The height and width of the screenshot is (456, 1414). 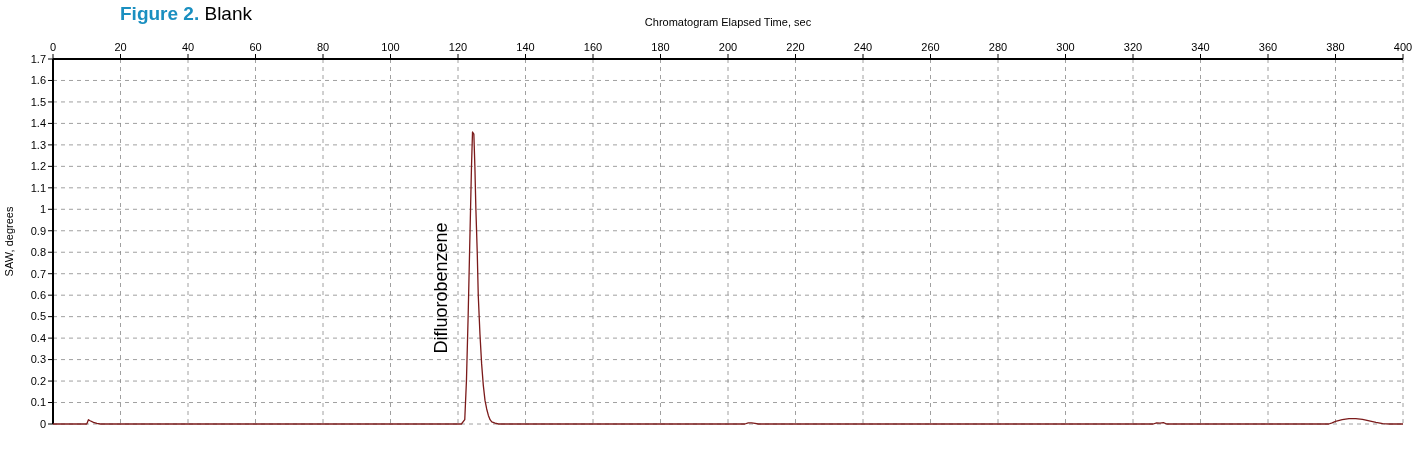 What do you see at coordinates (38, 230) in the screenshot?
I see `y-tick-label: 0.9` at bounding box center [38, 230].